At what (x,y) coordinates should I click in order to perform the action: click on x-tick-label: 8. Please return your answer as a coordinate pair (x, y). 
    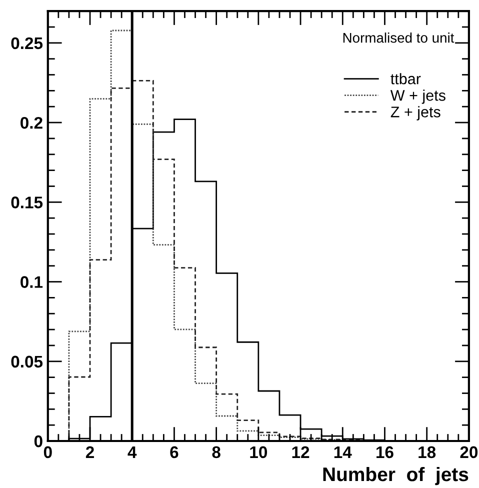
    Looking at the image, I should click on (216, 452).